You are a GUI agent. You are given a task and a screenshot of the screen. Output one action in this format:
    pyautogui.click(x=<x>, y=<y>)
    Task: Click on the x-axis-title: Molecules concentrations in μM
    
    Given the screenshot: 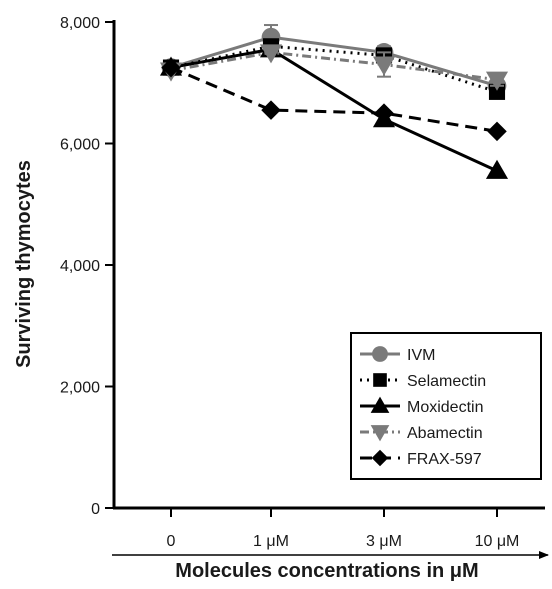 What is the action you would take?
    pyautogui.click(x=326, y=571)
    